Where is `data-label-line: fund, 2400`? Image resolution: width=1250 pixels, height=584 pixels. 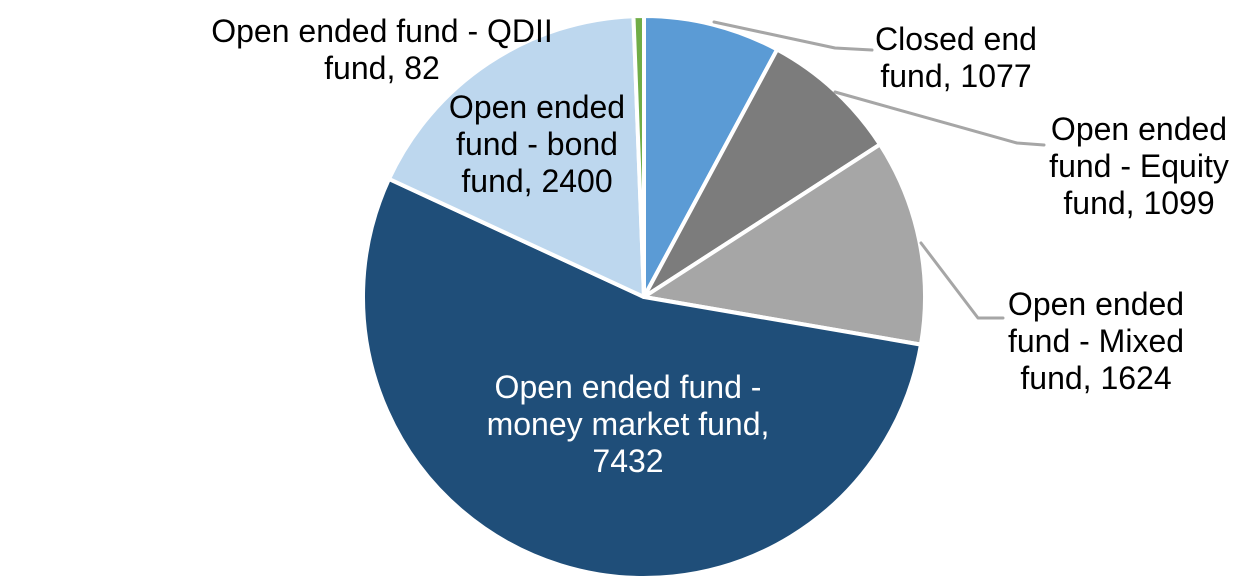 data-label-line: fund, 2400 is located at coordinates (537, 181).